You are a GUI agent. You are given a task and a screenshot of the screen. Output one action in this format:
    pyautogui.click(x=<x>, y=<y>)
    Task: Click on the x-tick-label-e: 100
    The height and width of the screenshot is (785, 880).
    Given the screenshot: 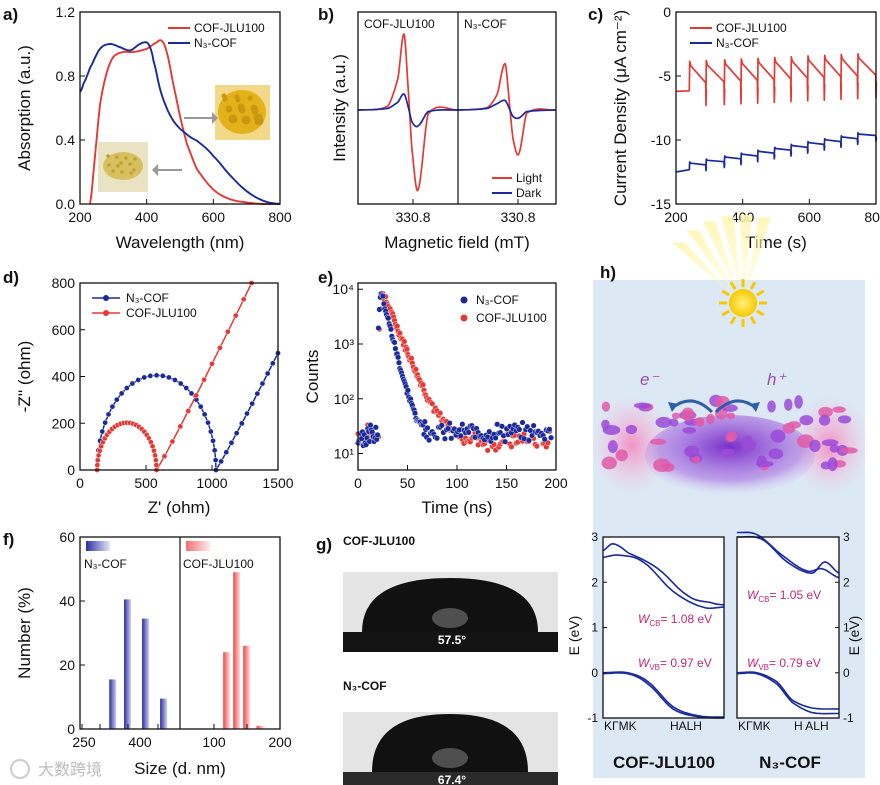 What is the action you would take?
    pyautogui.click(x=457, y=483)
    